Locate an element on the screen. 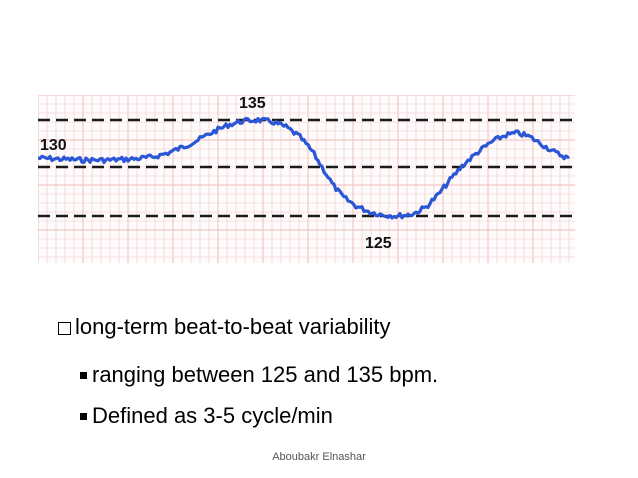  label-130: 130 is located at coordinates (53, 145).